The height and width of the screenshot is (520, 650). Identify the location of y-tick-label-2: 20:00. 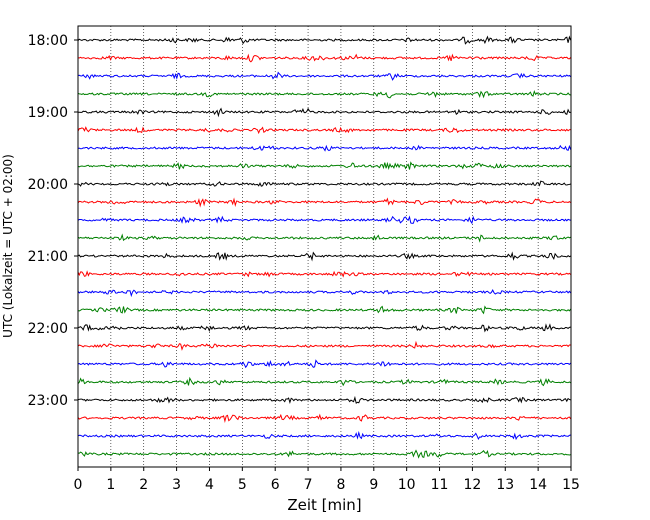
(48, 185).